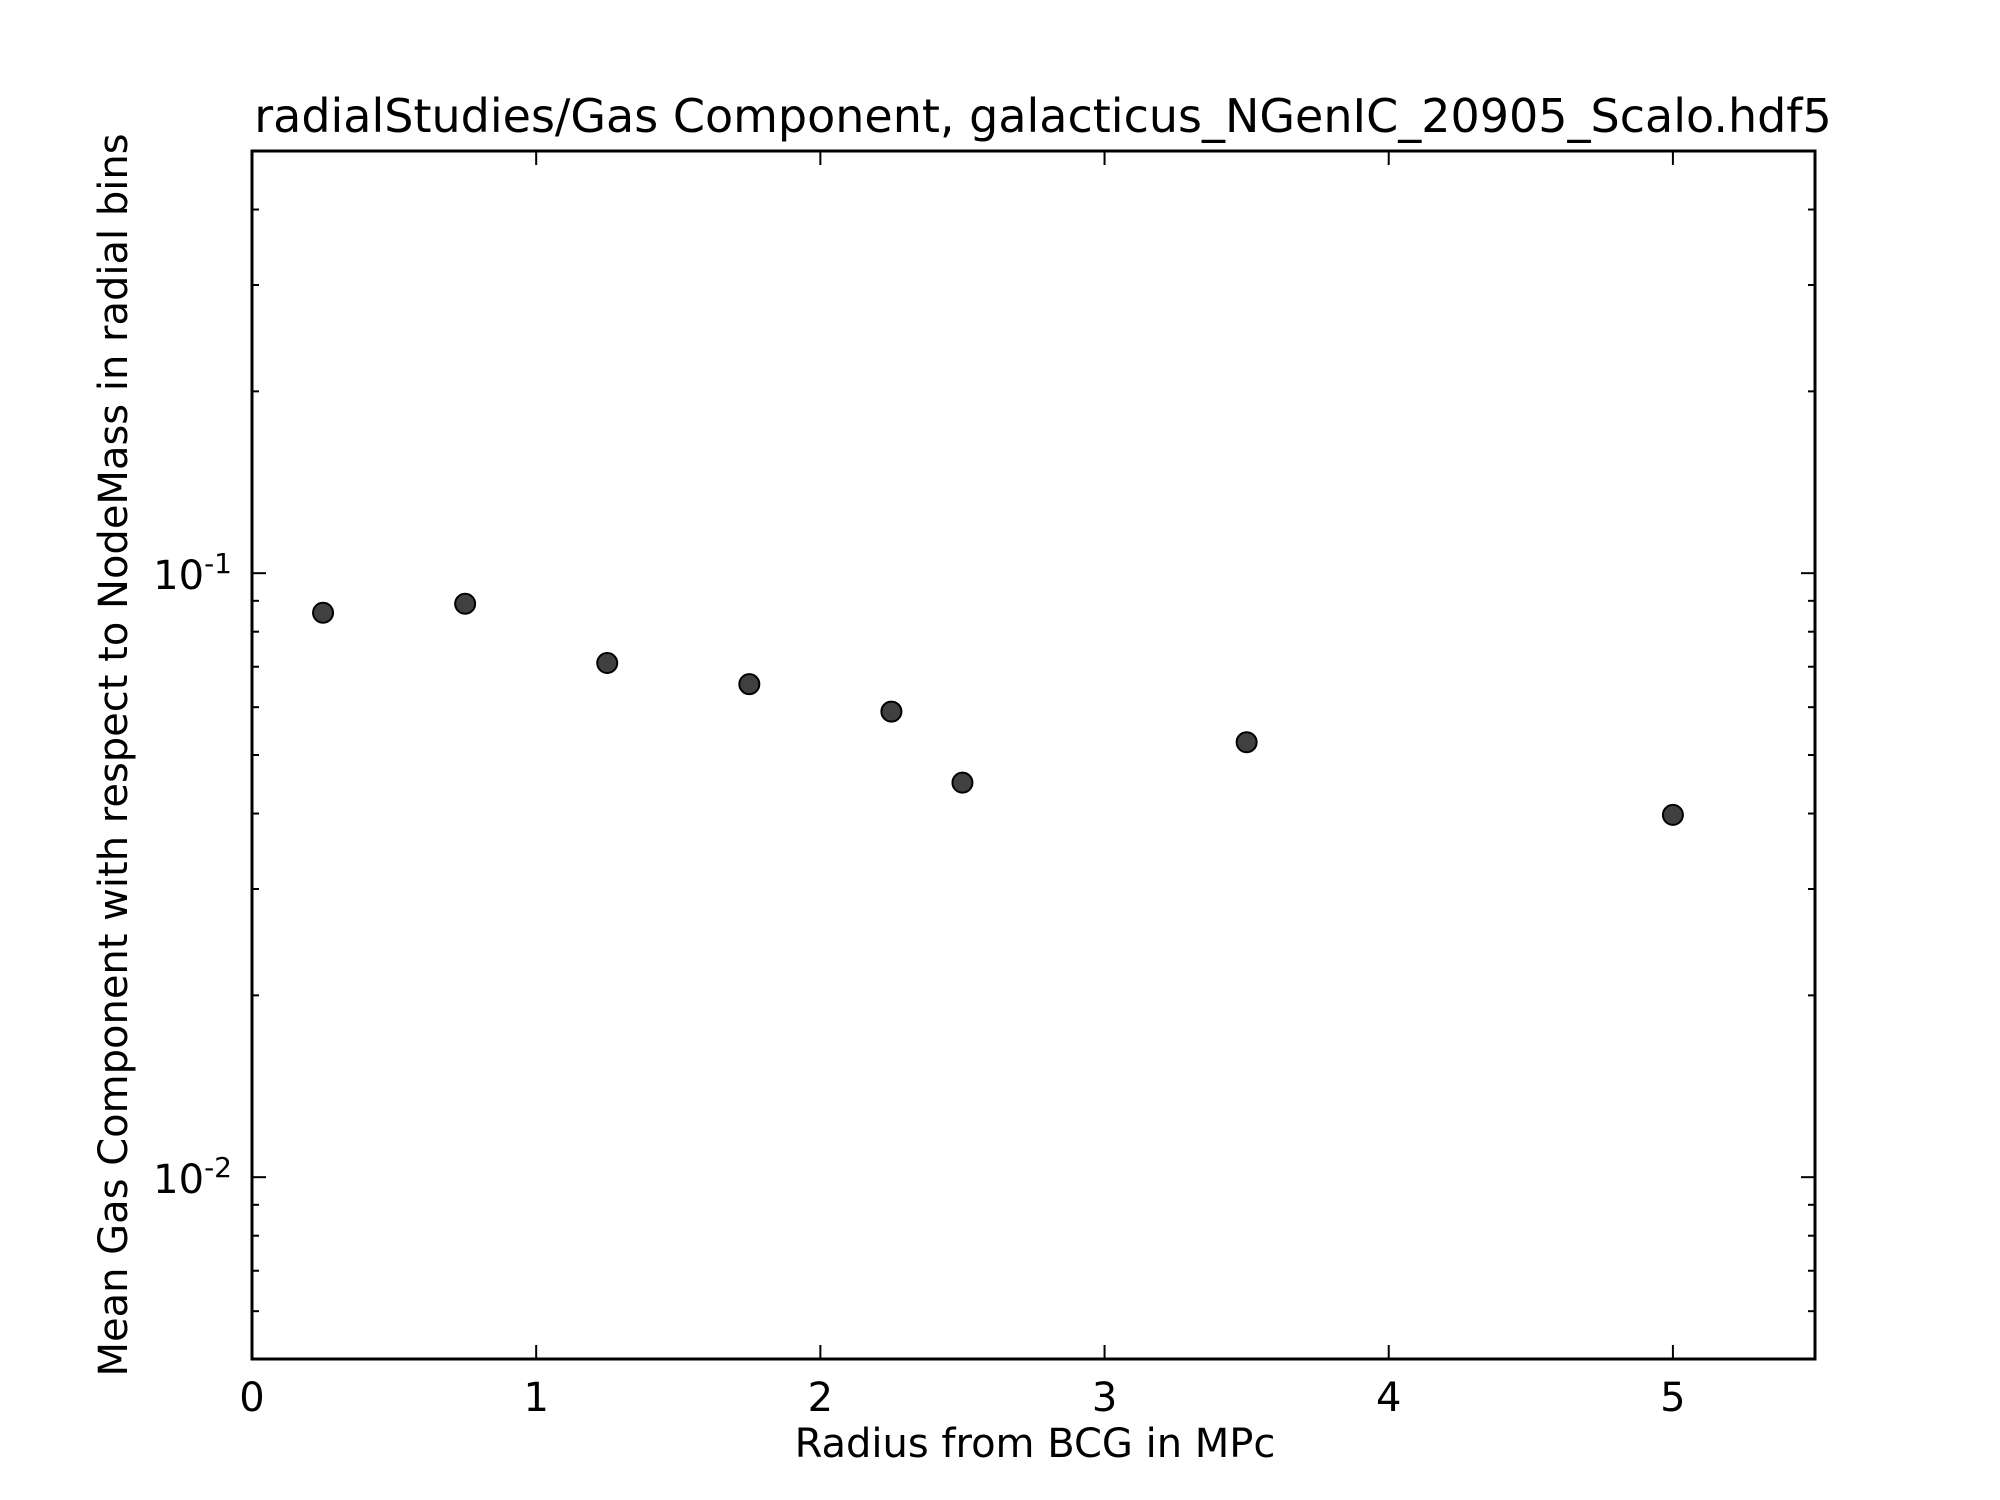  Describe the element at coordinates (251, 1398) in the screenshot. I see `x-tick-label: 0` at that location.